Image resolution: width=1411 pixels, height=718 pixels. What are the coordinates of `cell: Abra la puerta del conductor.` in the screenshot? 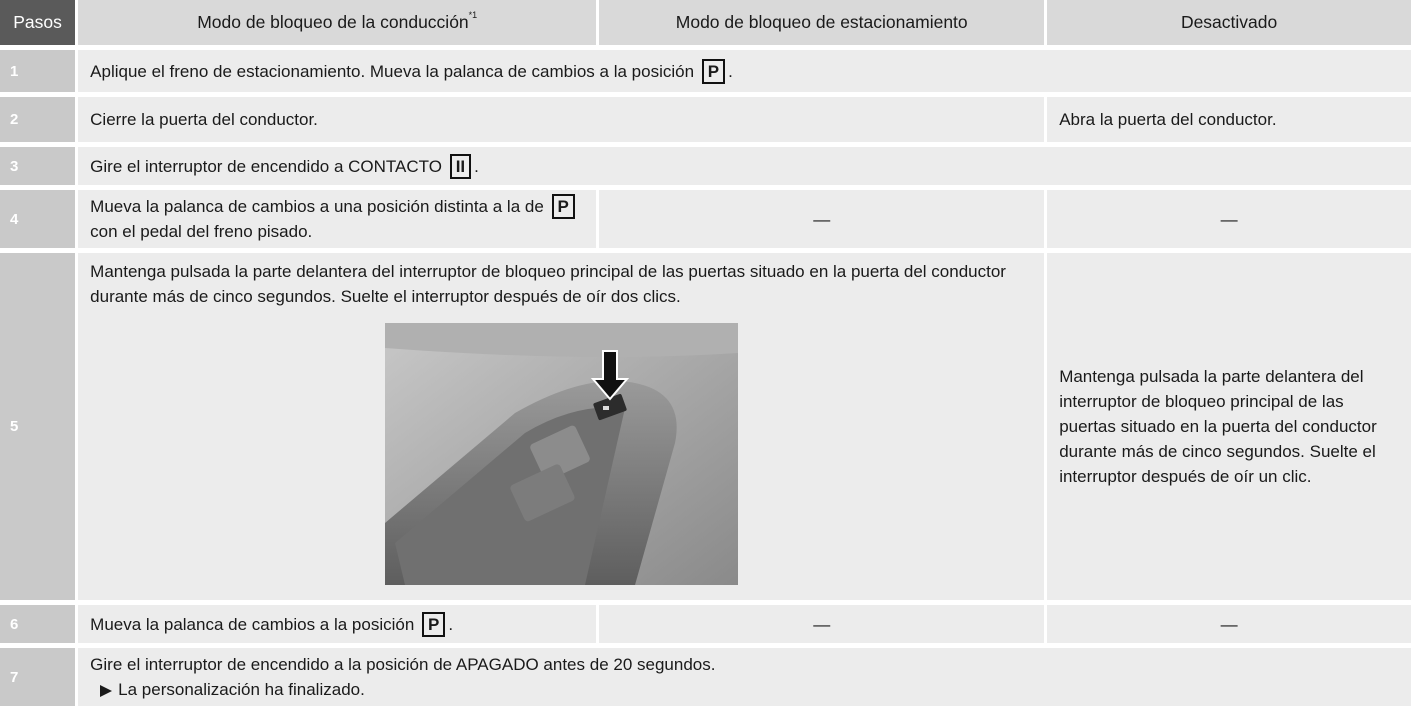 It's located at (1229, 119).